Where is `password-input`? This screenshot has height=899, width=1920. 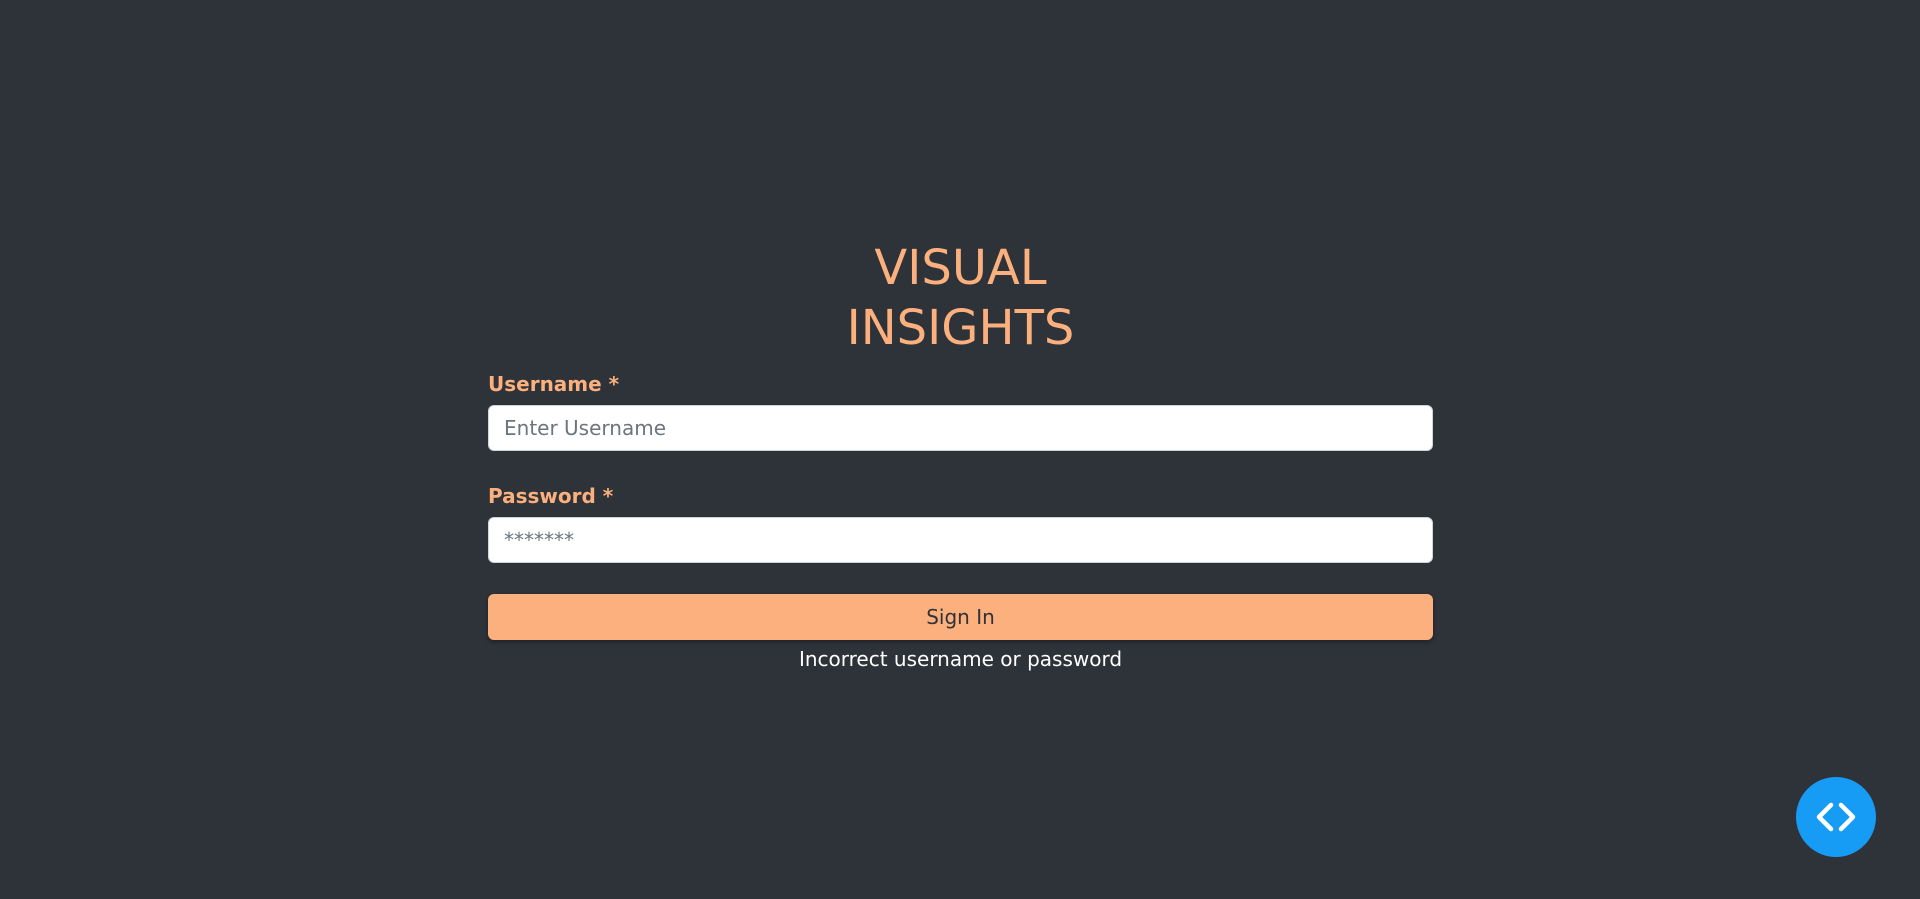 password-input is located at coordinates (960, 540).